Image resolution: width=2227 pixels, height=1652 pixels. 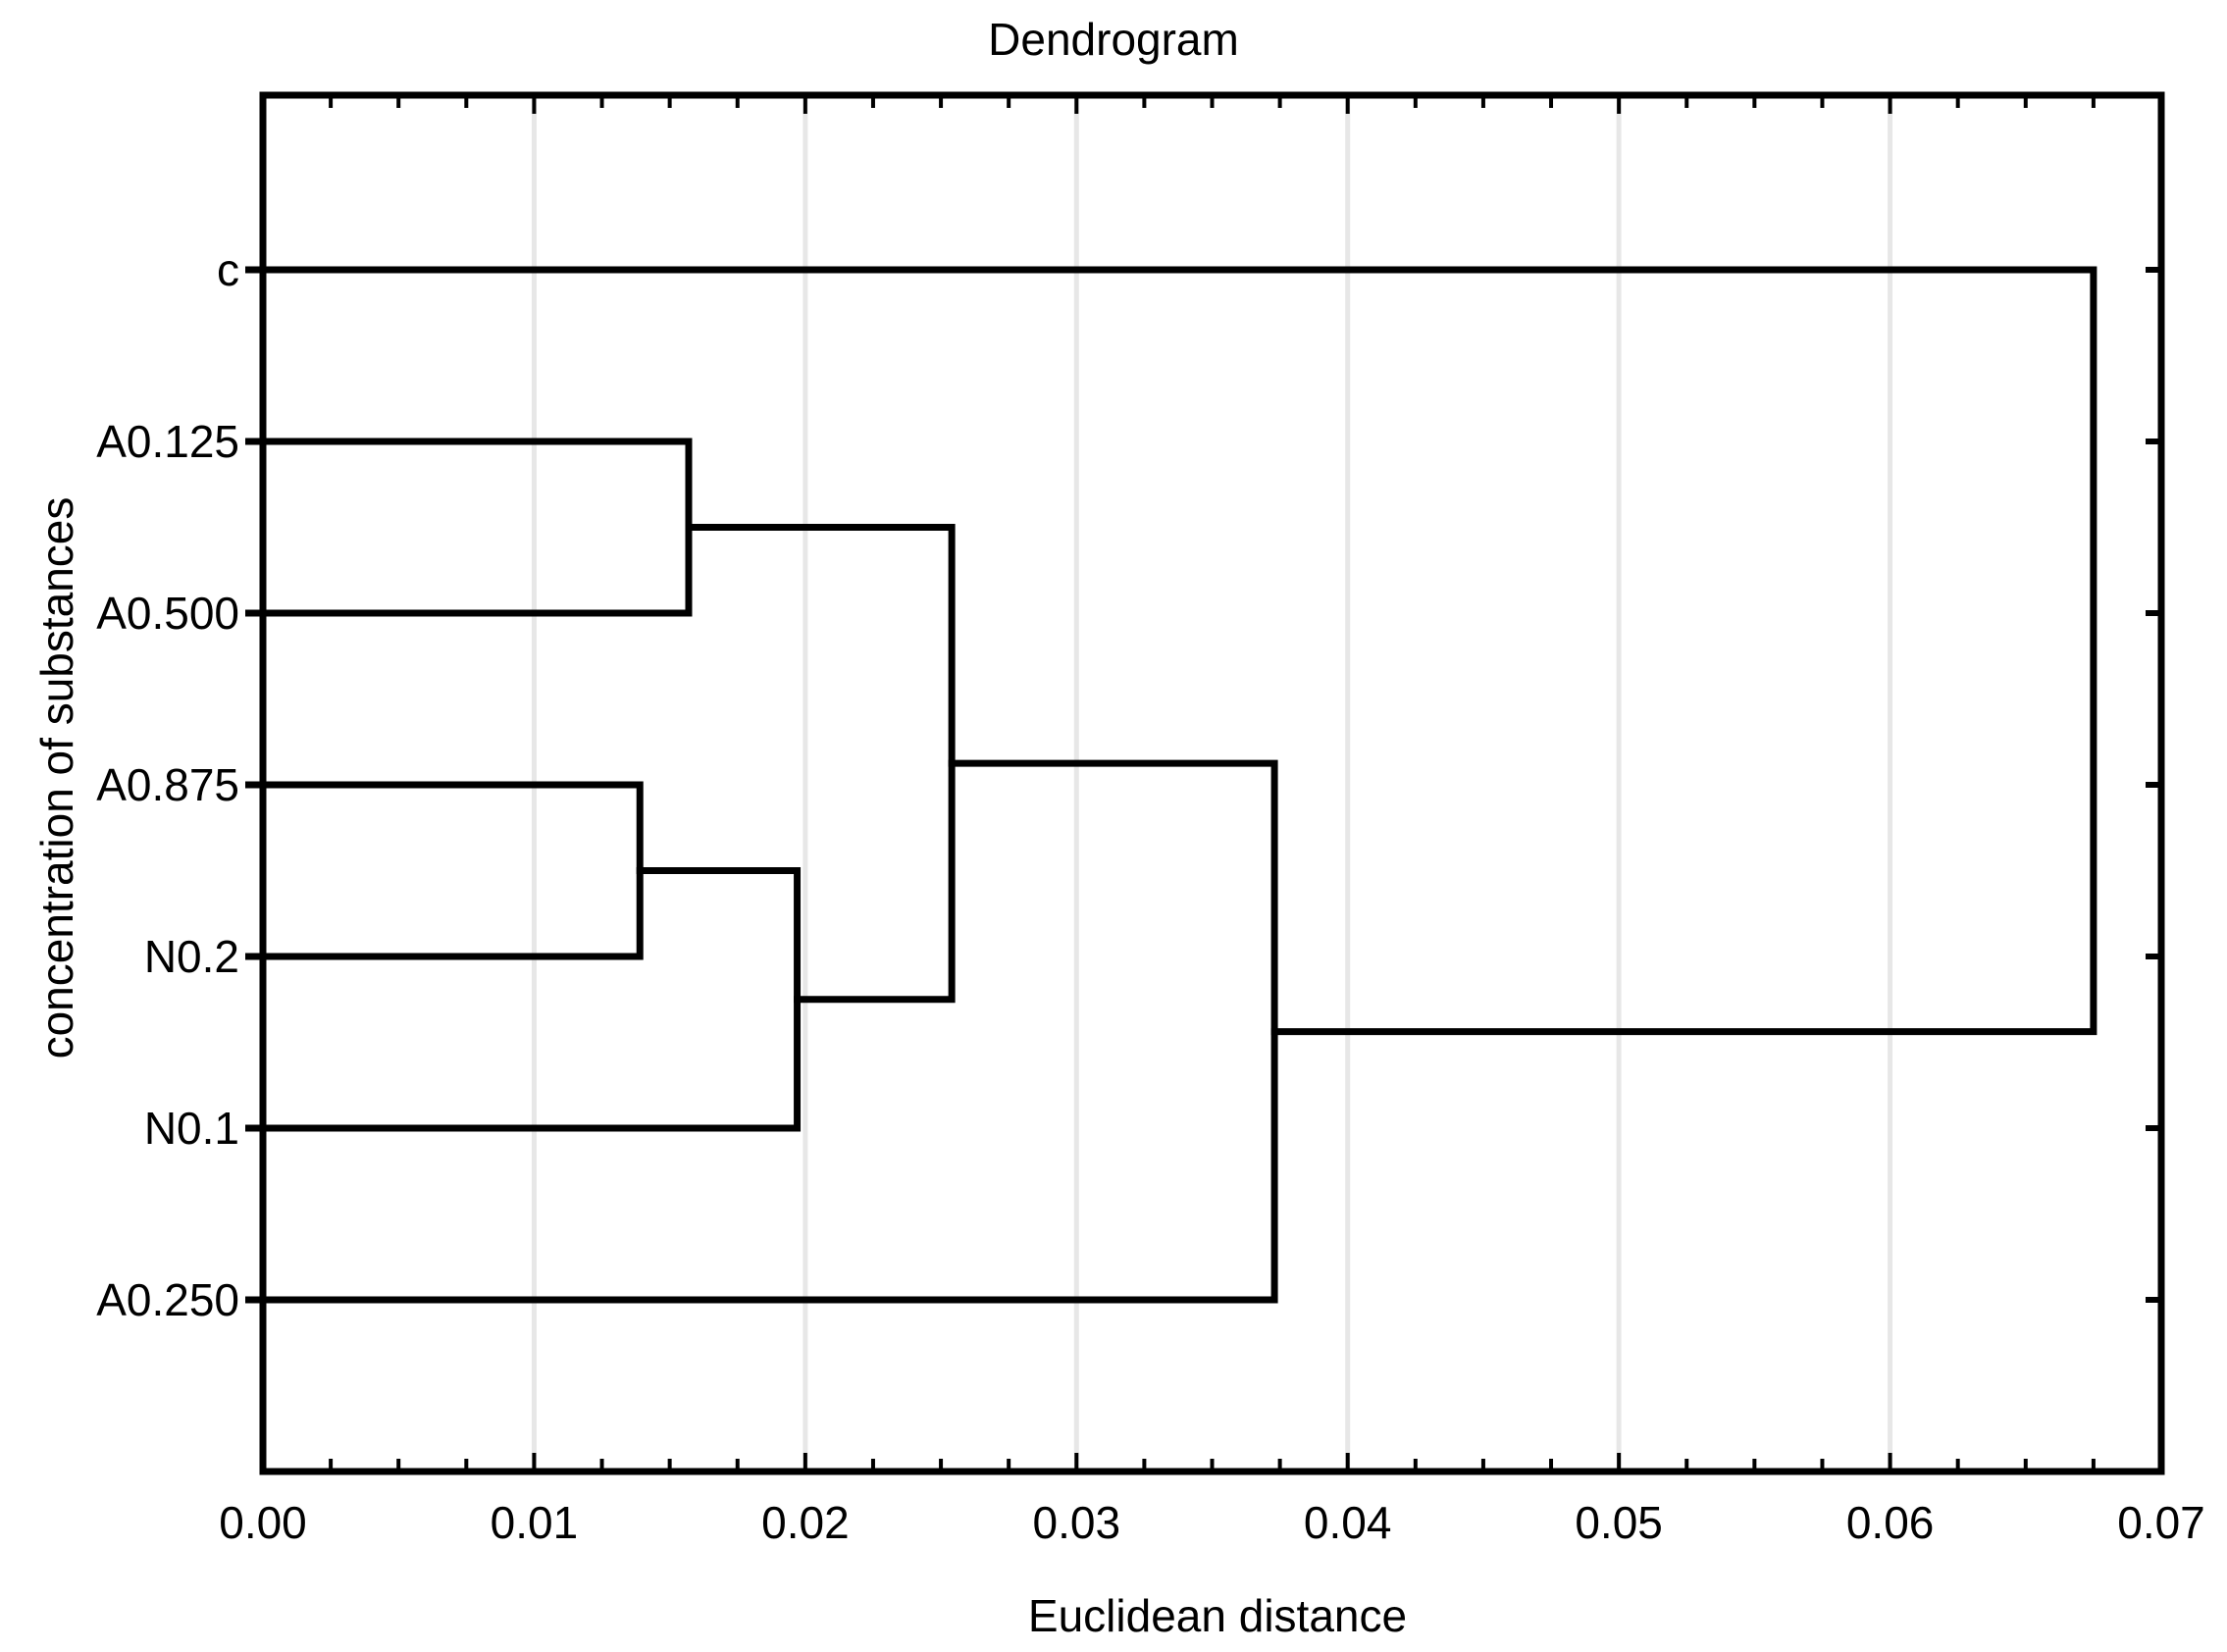 I want to click on leaf-label-a0250: A0.250, so click(x=168, y=1299).